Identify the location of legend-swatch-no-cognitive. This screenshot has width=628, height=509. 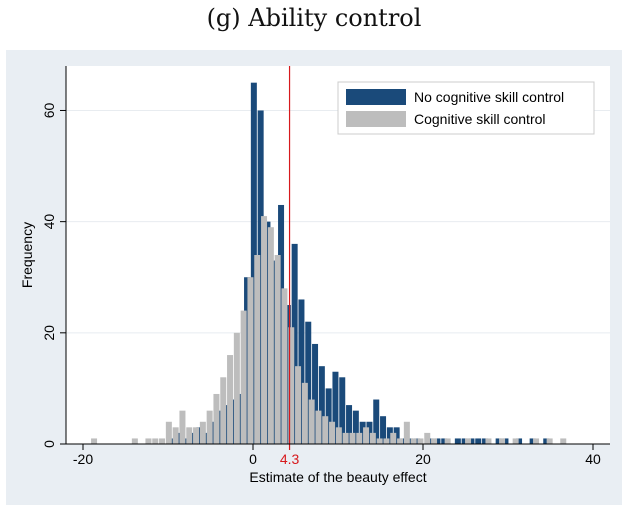
(376, 97).